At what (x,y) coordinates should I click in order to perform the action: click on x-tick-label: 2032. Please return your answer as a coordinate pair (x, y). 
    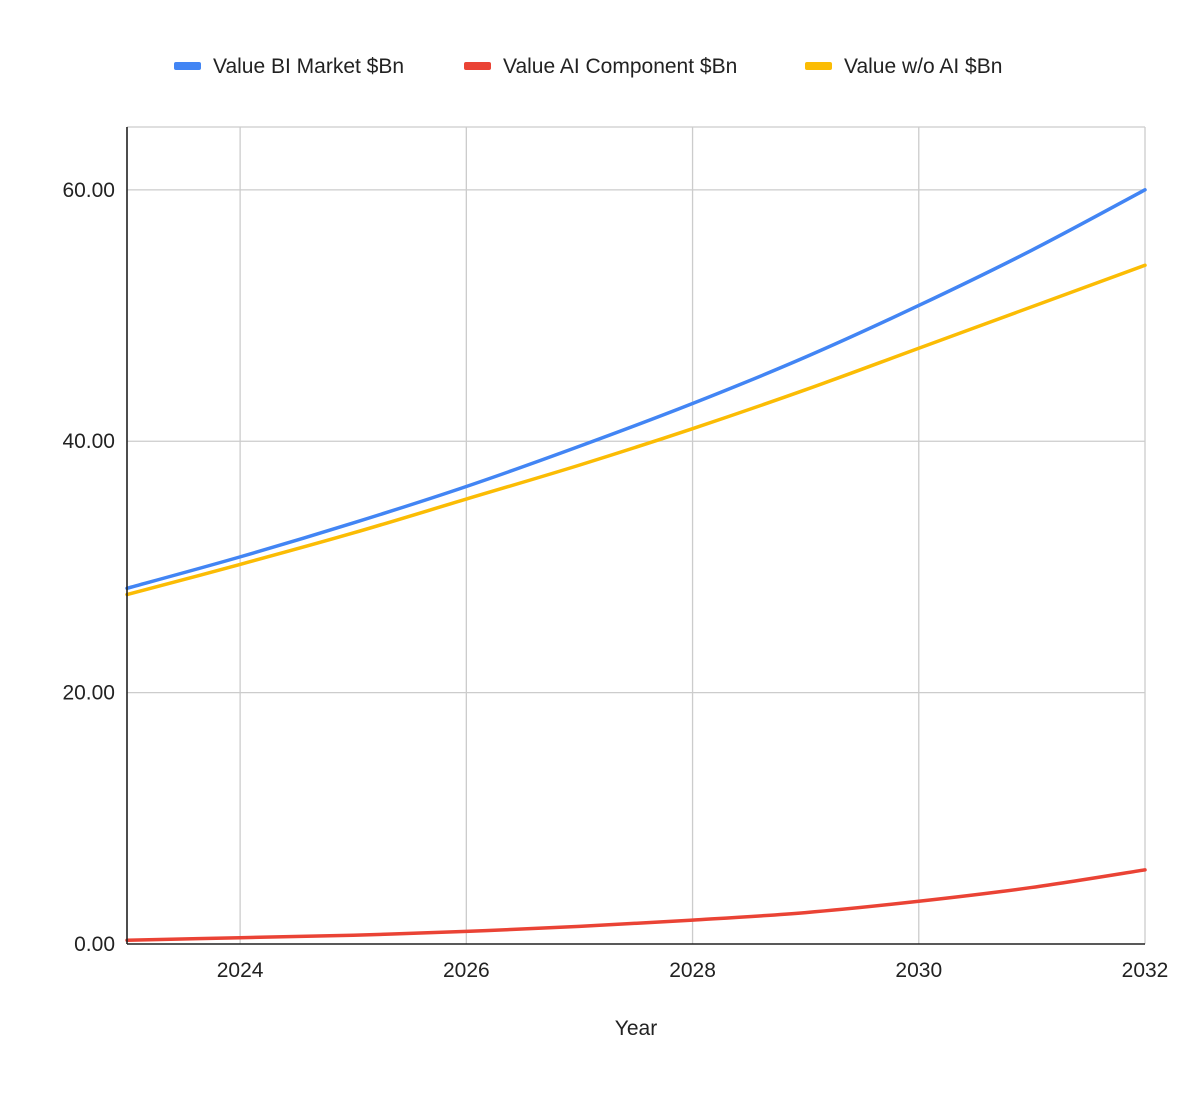
    Looking at the image, I should click on (1145, 970).